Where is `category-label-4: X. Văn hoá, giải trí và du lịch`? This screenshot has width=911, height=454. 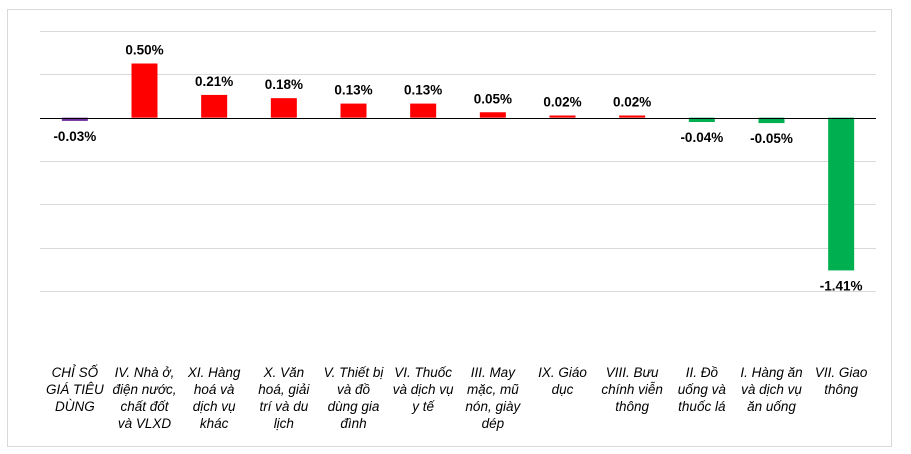 category-label-4: X. Văn hoá, giải trí và du lịch is located at coordinates (284, 398).